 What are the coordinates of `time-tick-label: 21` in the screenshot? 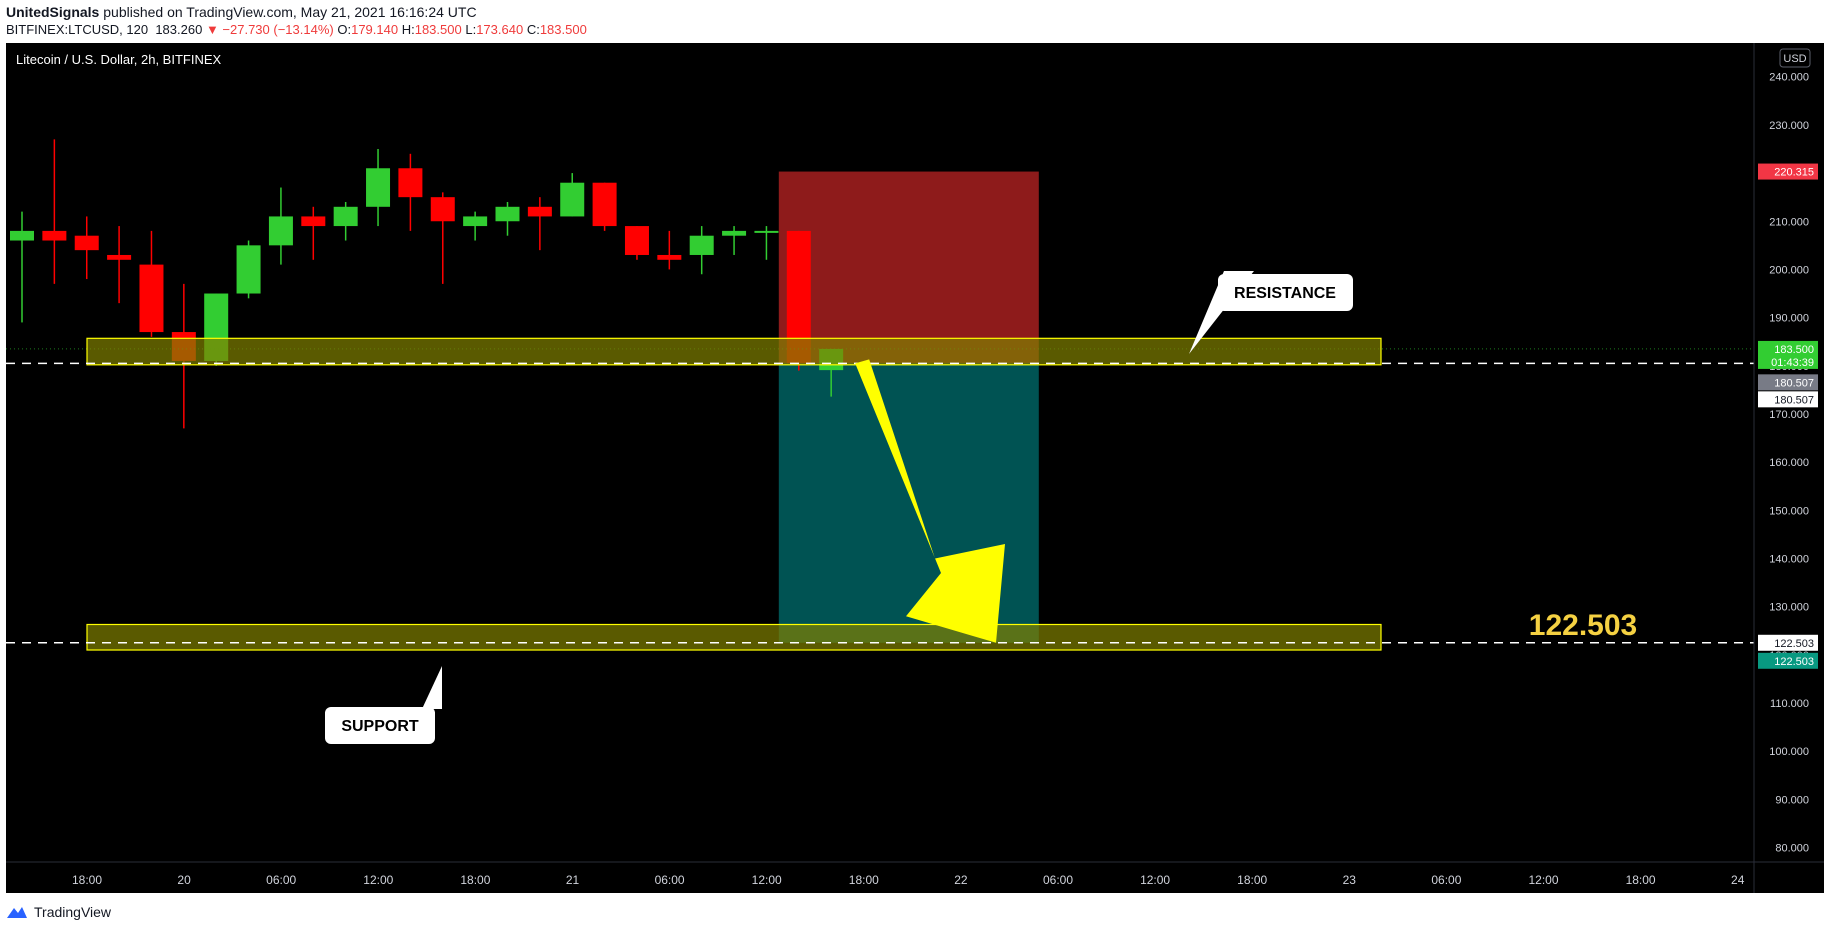 It's located at (573, 880).